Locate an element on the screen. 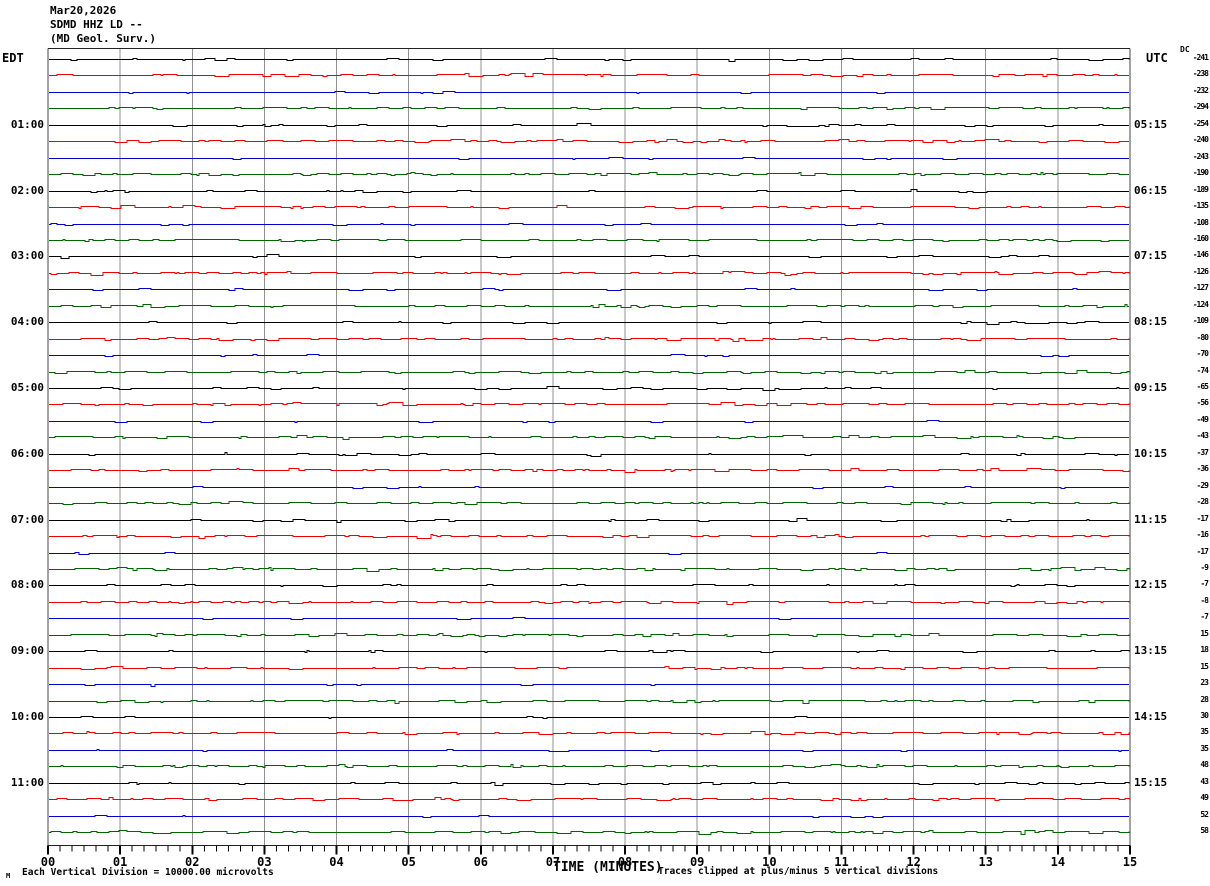  dc-value: -294 is located at coordinates (1200, 106).